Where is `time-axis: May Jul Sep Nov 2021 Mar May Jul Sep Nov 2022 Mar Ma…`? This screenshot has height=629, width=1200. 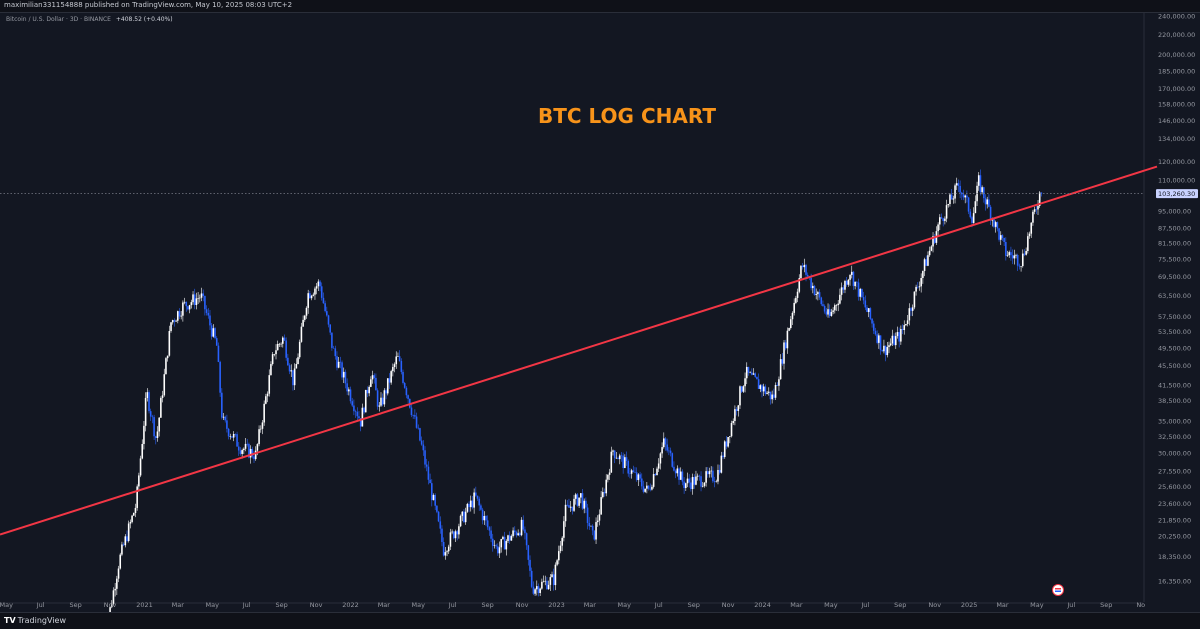 time-axis: May Jul Sep Nov 2021 Mar May Jul Sep Nov 2022 Mar Ma… is located at coordinates (572, 605).